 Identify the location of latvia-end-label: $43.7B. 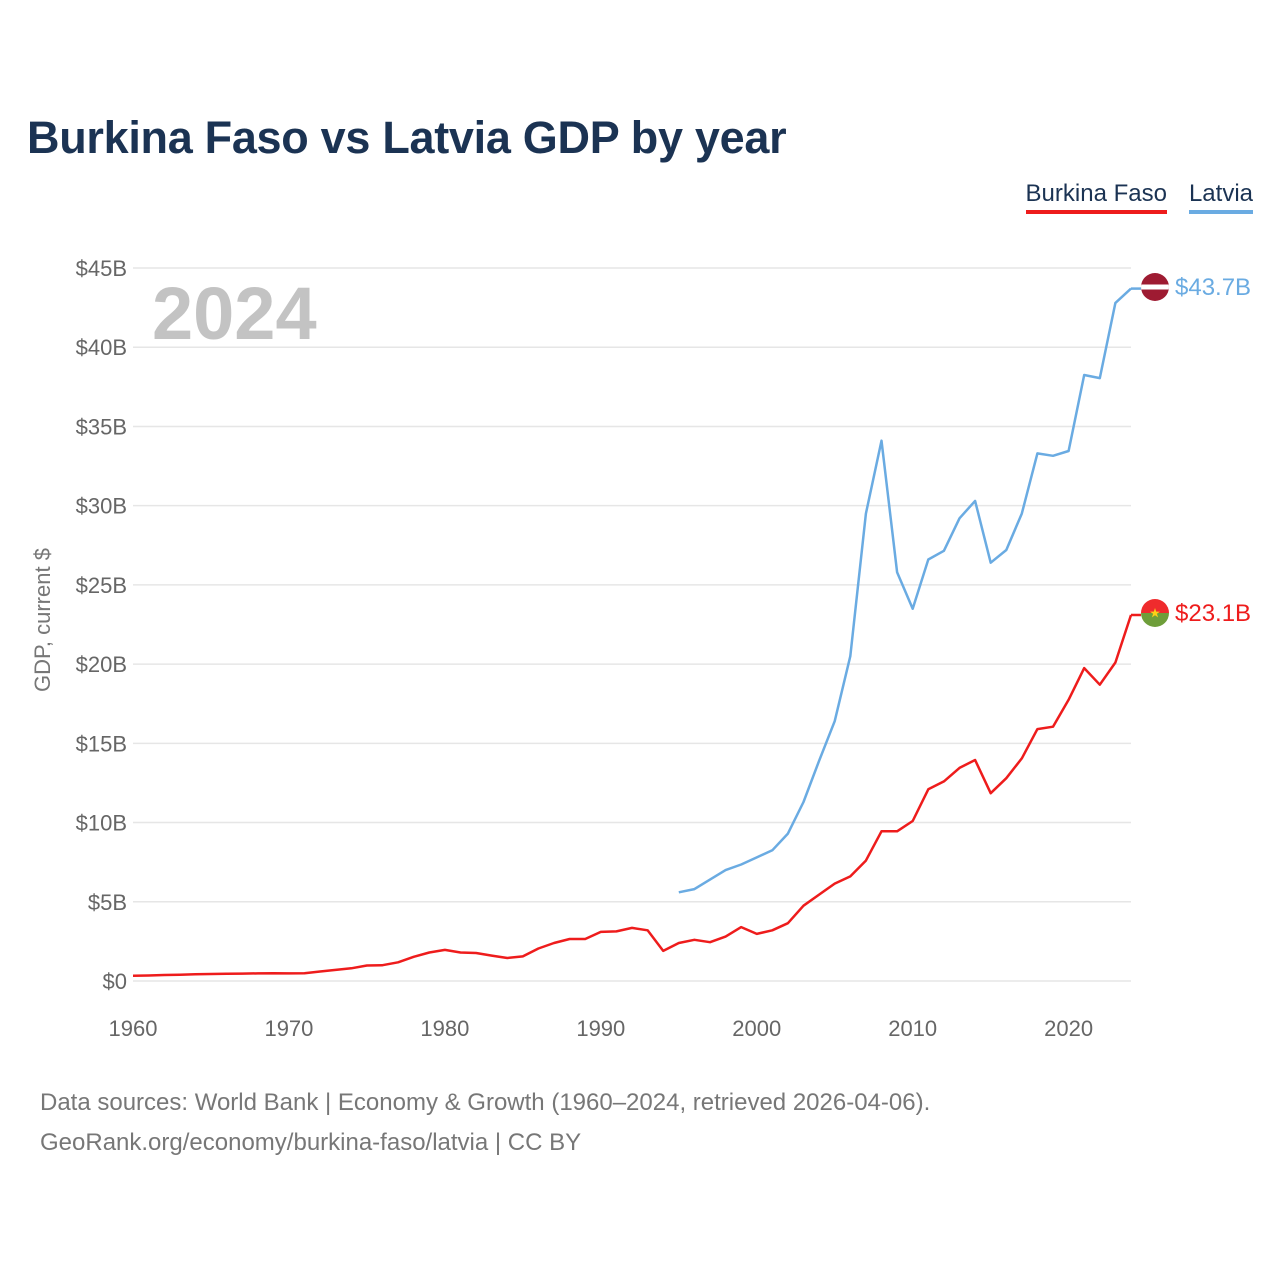
(1213, 287).